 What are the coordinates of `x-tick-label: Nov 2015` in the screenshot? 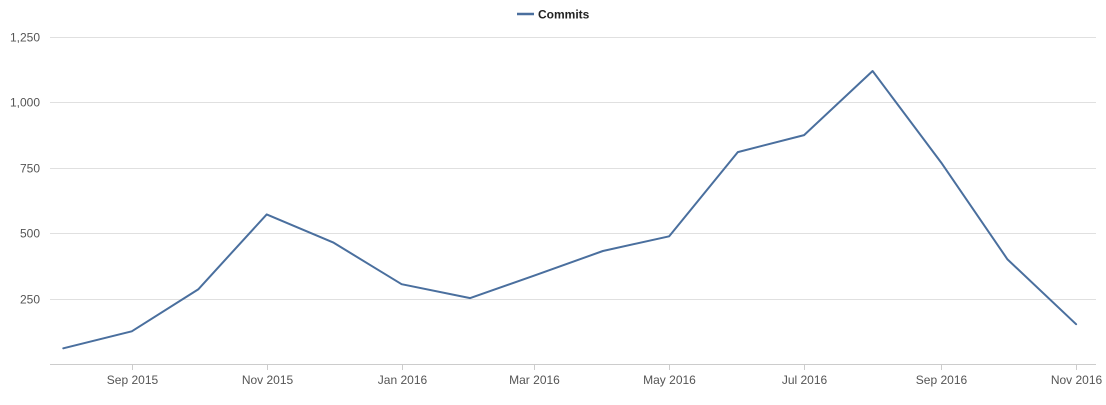 It's located at (268, 380).